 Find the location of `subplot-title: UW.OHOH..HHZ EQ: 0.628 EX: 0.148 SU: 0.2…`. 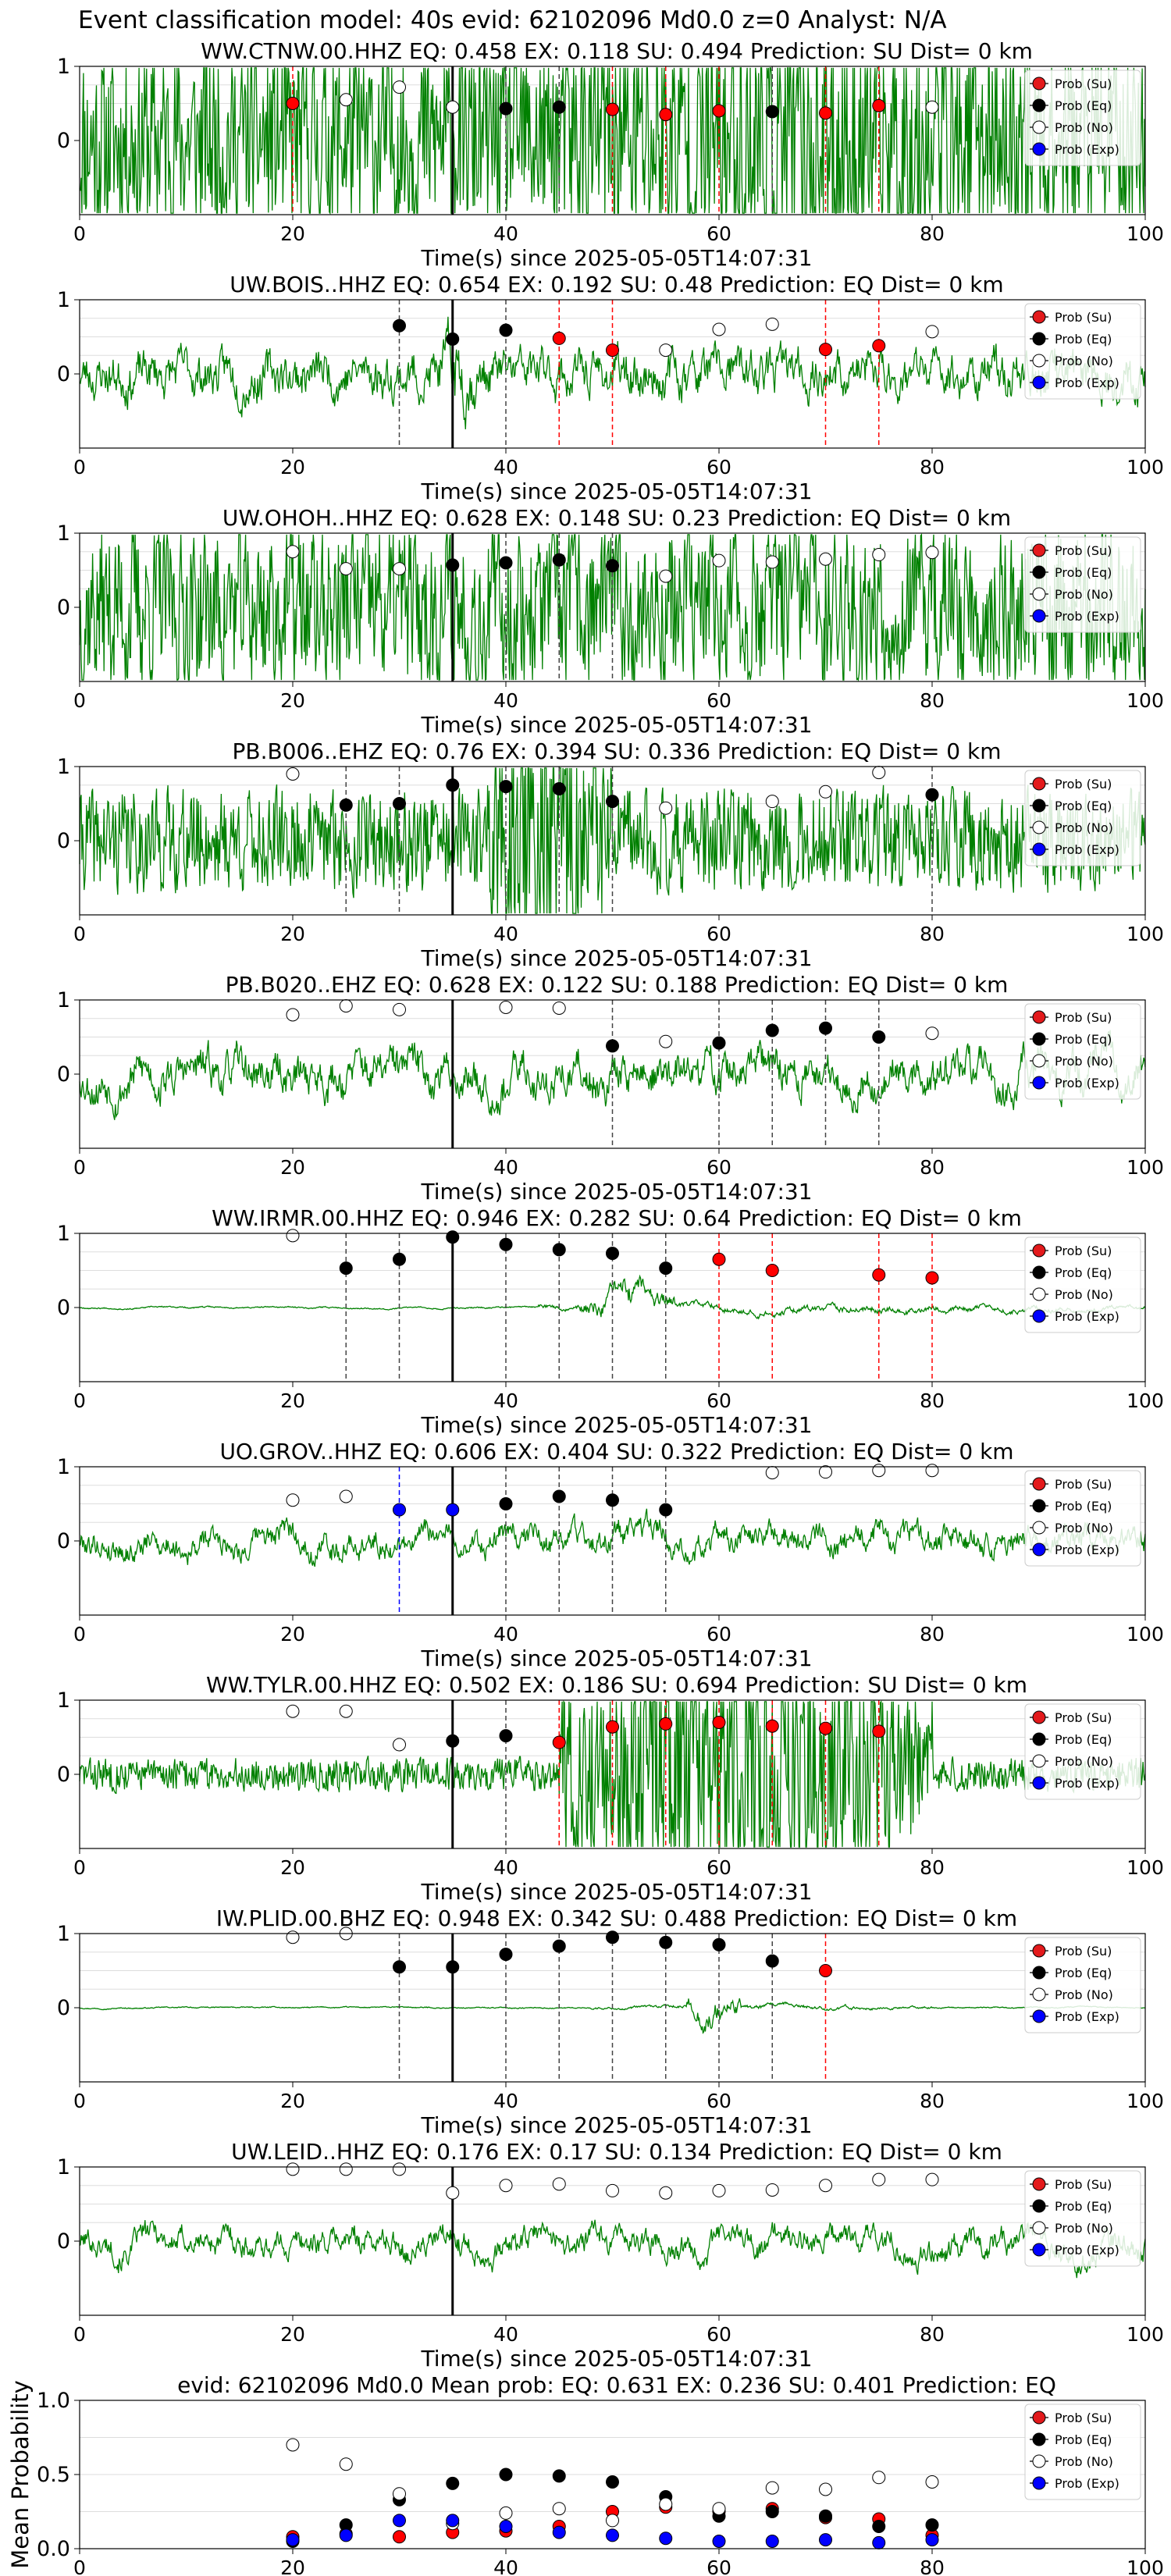

subplot-title: UW.OHOH..HHZ EQ: 0.628 EX: 0.148 SU: 0.2… is located at coordinates (616, 518).